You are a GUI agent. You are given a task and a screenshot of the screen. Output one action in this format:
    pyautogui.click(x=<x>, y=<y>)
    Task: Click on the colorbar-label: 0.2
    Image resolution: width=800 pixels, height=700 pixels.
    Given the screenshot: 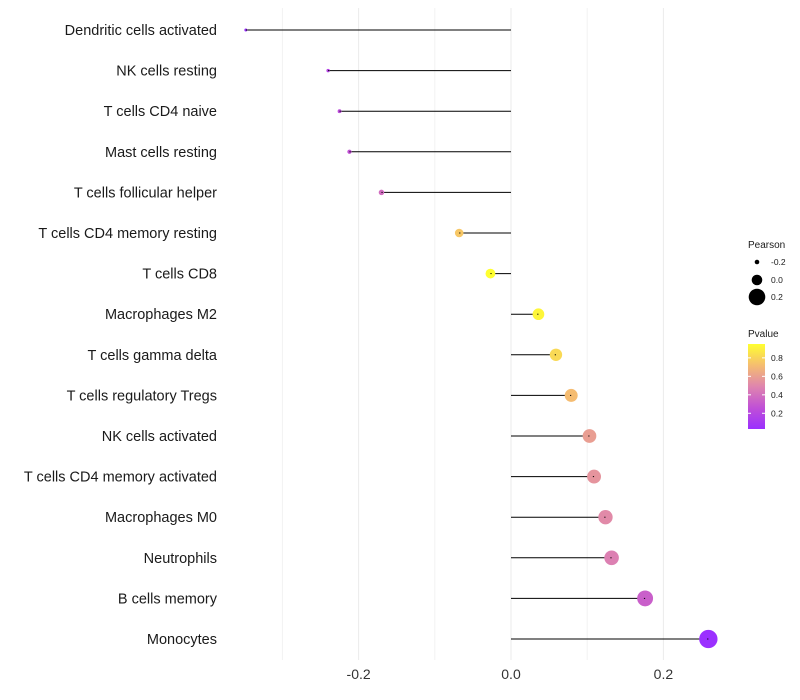 What is the action you would take?
    pyautogui.click(x=777, y=413)
    